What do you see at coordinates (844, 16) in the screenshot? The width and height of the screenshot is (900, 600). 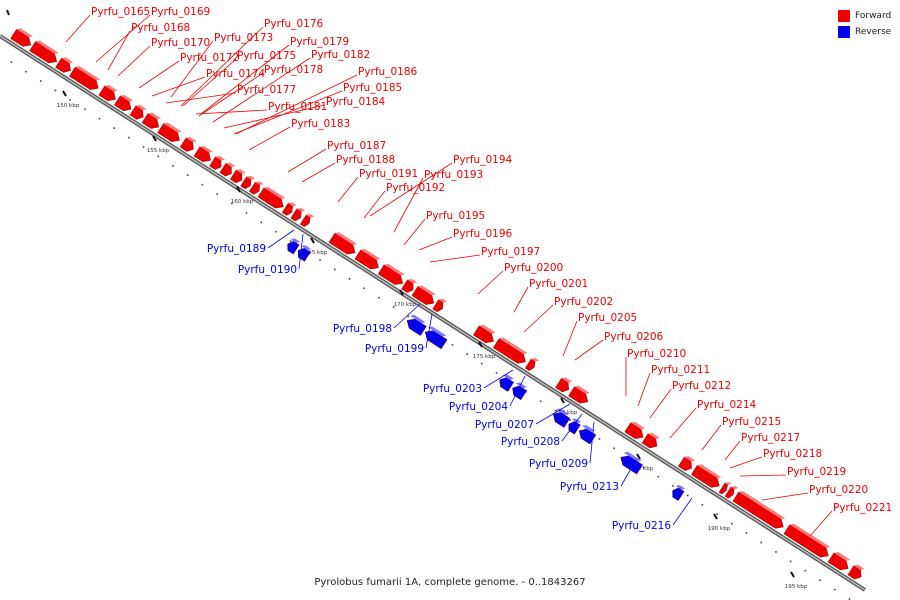 I see `forward-swatch` at bounding box center [844, 16].